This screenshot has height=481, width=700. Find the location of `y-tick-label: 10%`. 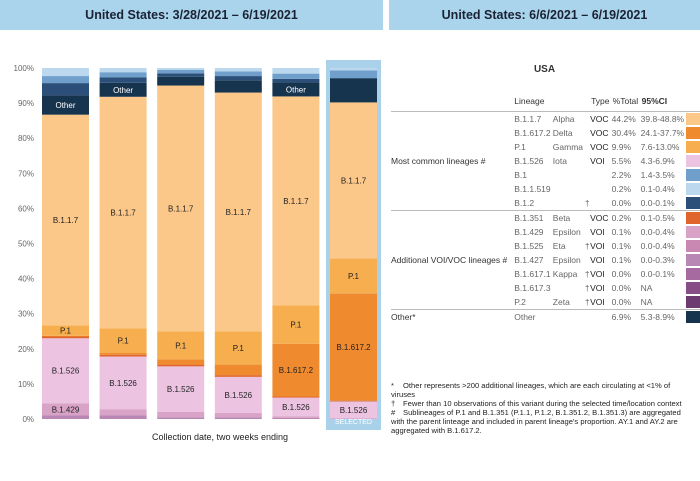

y-tick-label: 10% is located at coordinates (26, 384).